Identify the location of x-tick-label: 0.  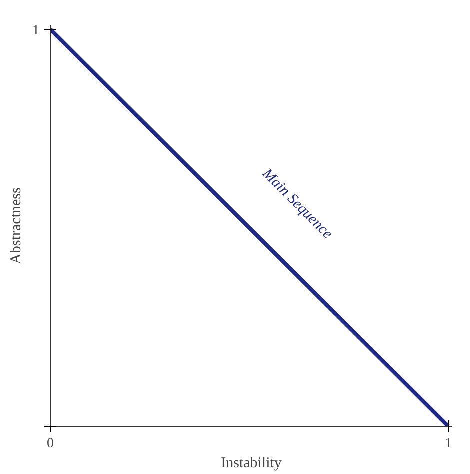
(50, 444).